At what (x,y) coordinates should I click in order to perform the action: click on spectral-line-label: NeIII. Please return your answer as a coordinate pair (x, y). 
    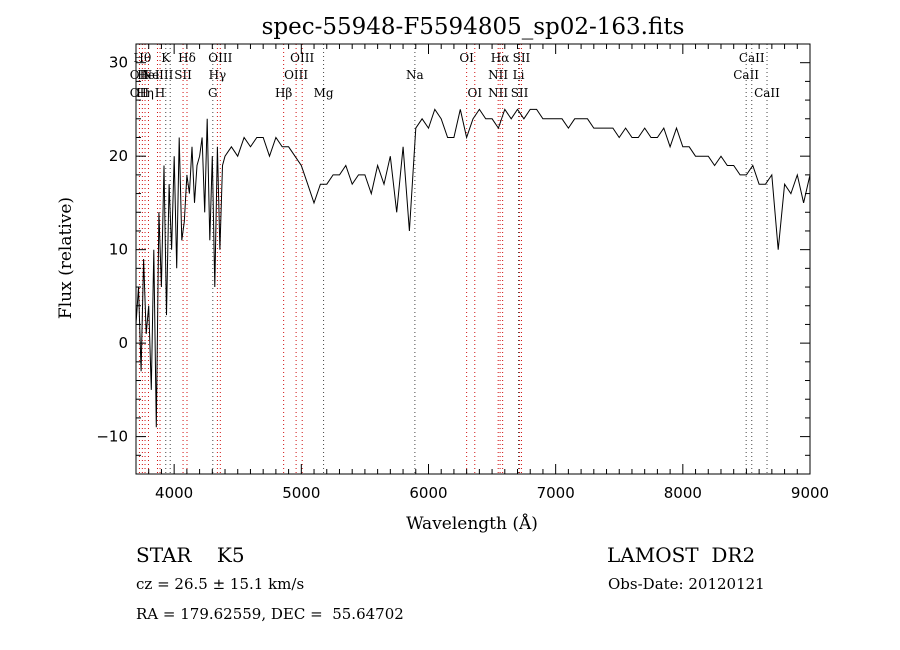
    Looking at the image, I should click on (158, 75).